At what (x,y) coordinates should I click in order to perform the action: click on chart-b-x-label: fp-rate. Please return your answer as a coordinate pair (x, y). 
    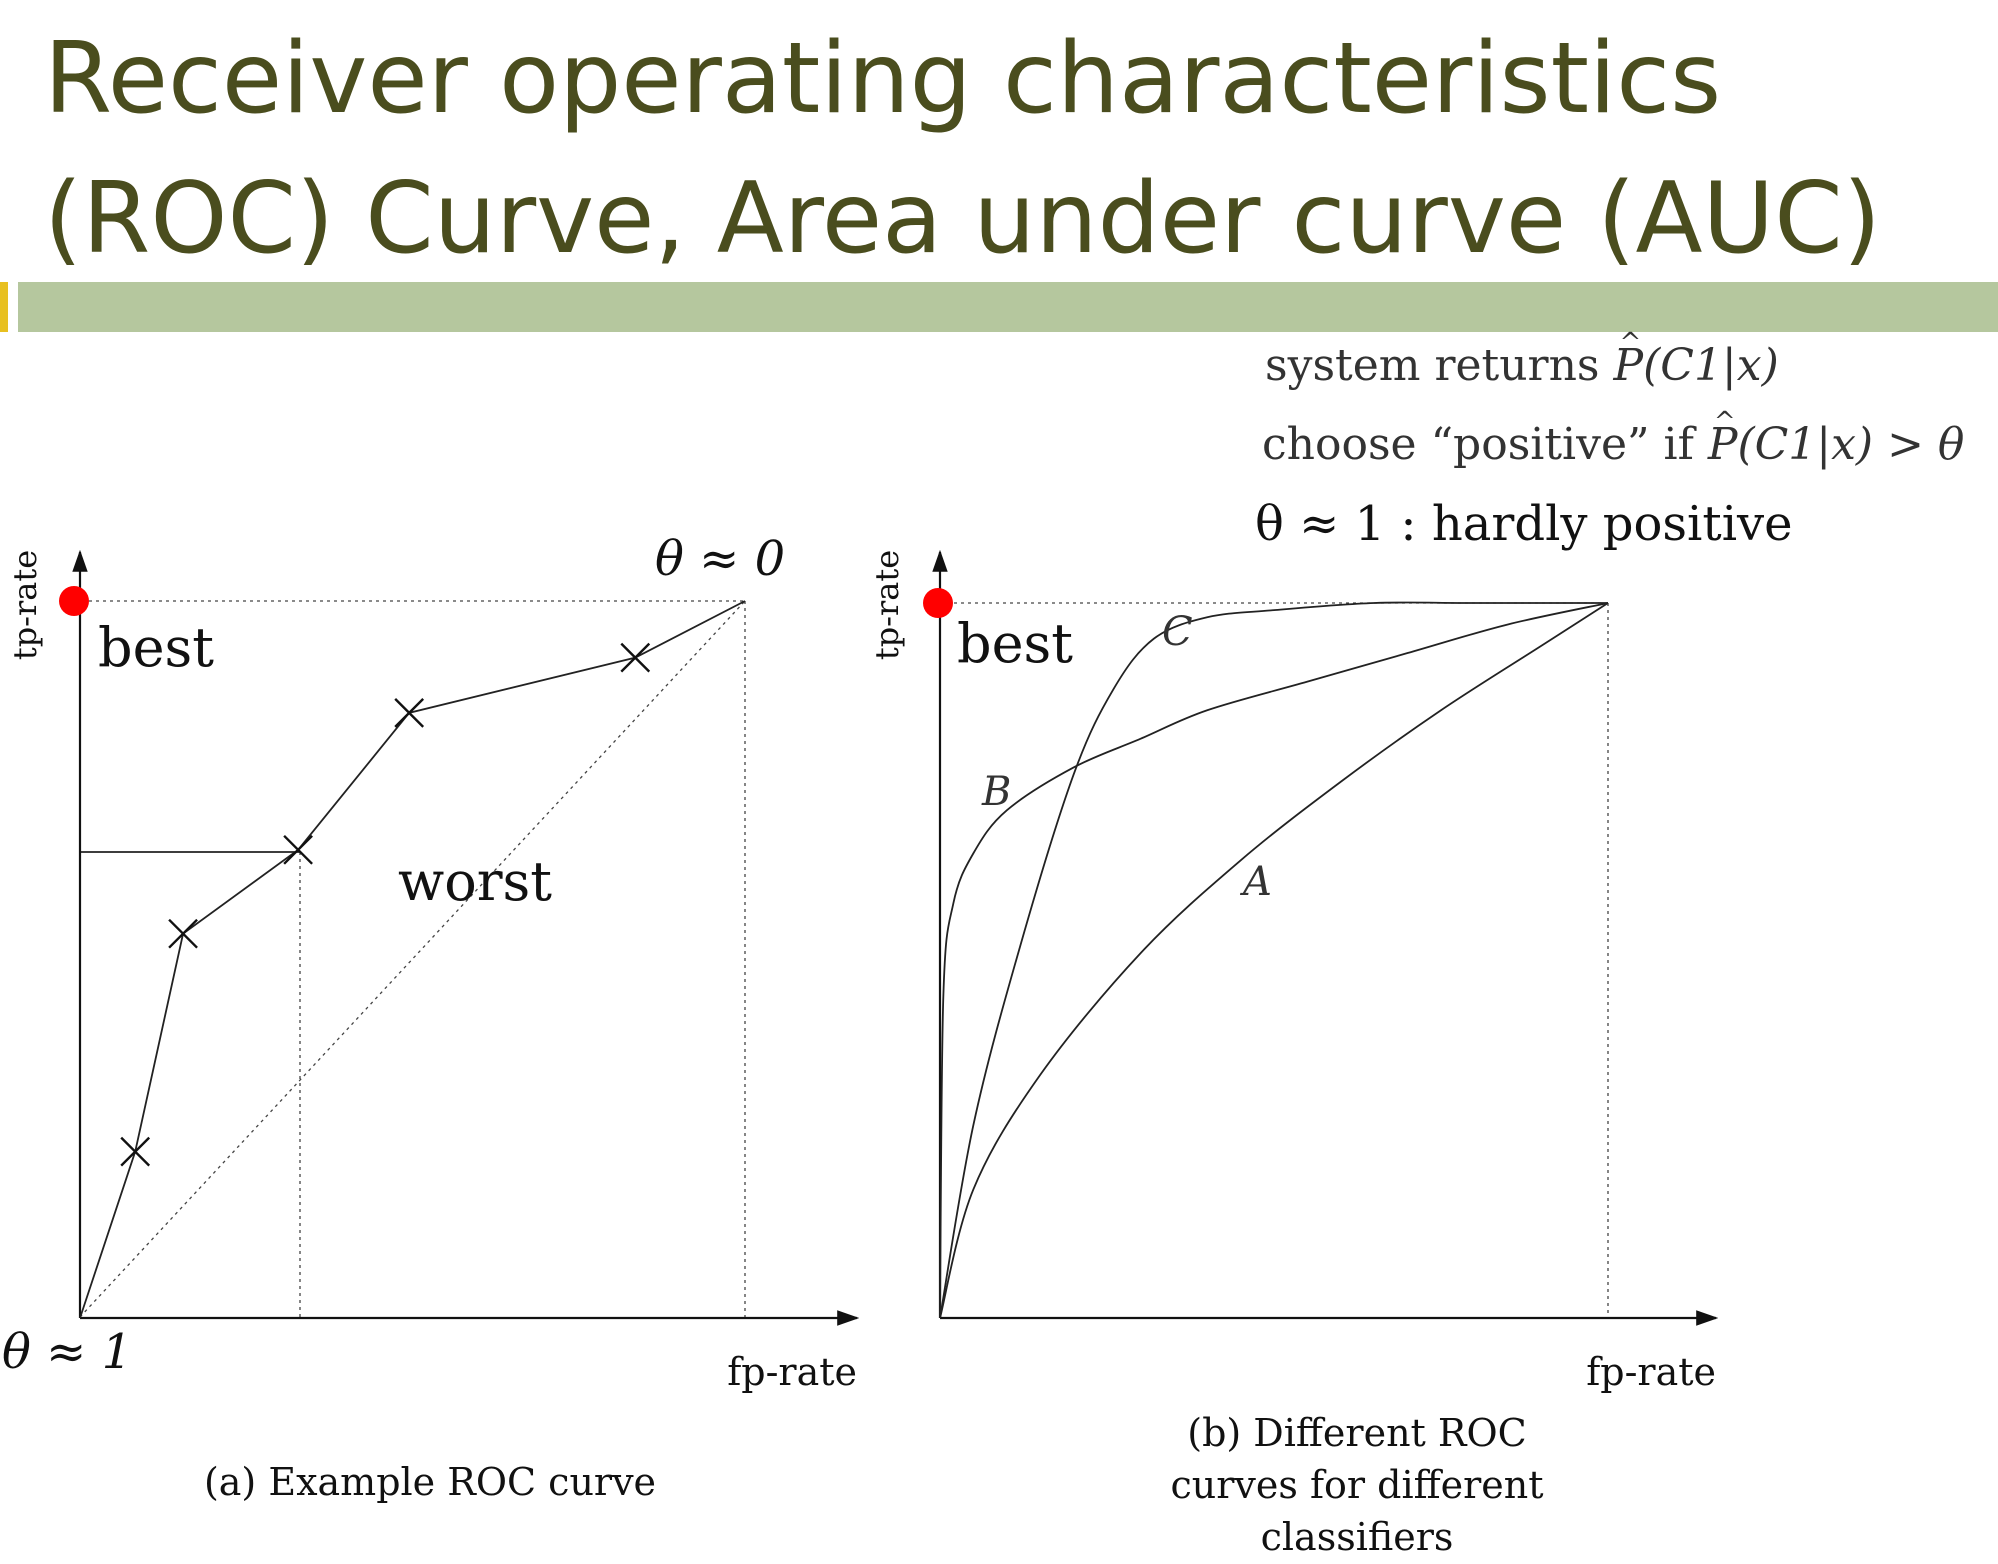
    Looking at the image, I should click on (1651, 1372).